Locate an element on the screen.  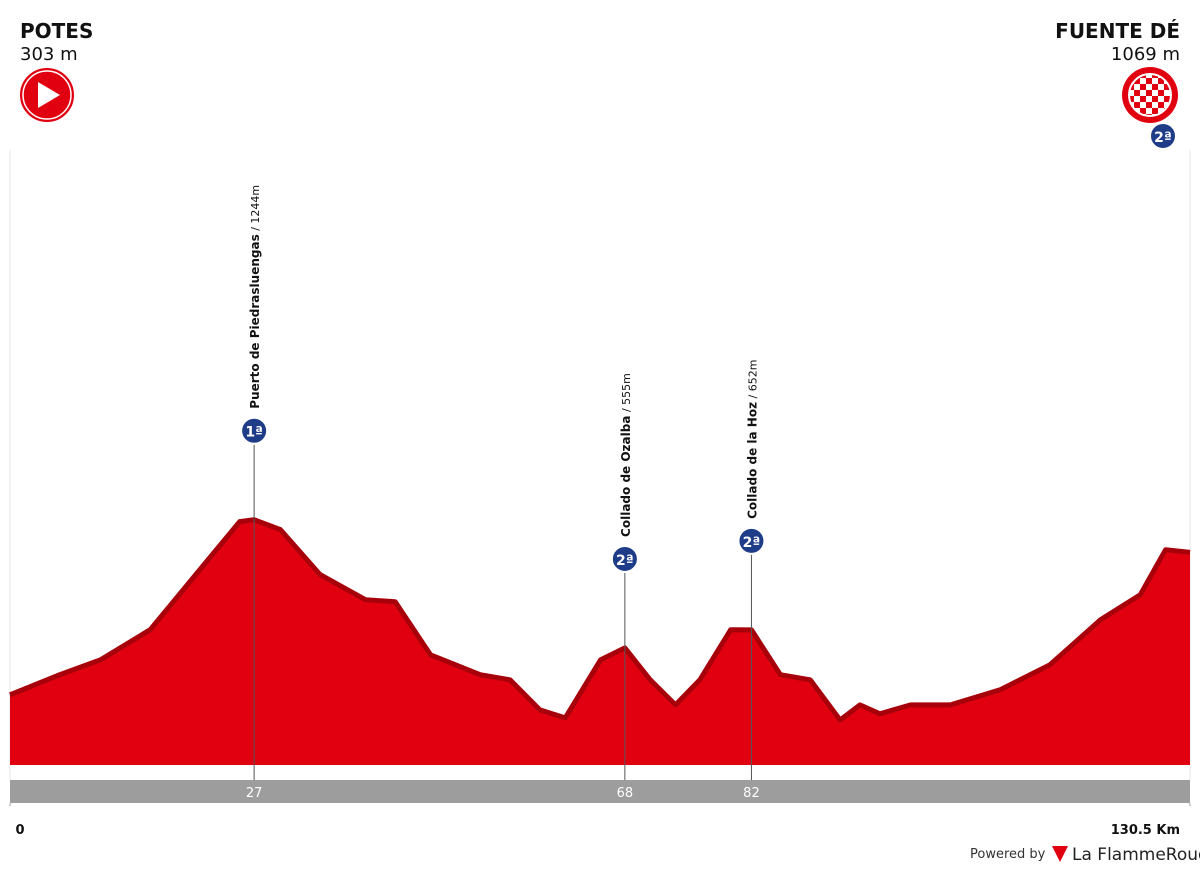
climb-label: Collado de la Hoz / 652m is located at coordinates (752, 439).